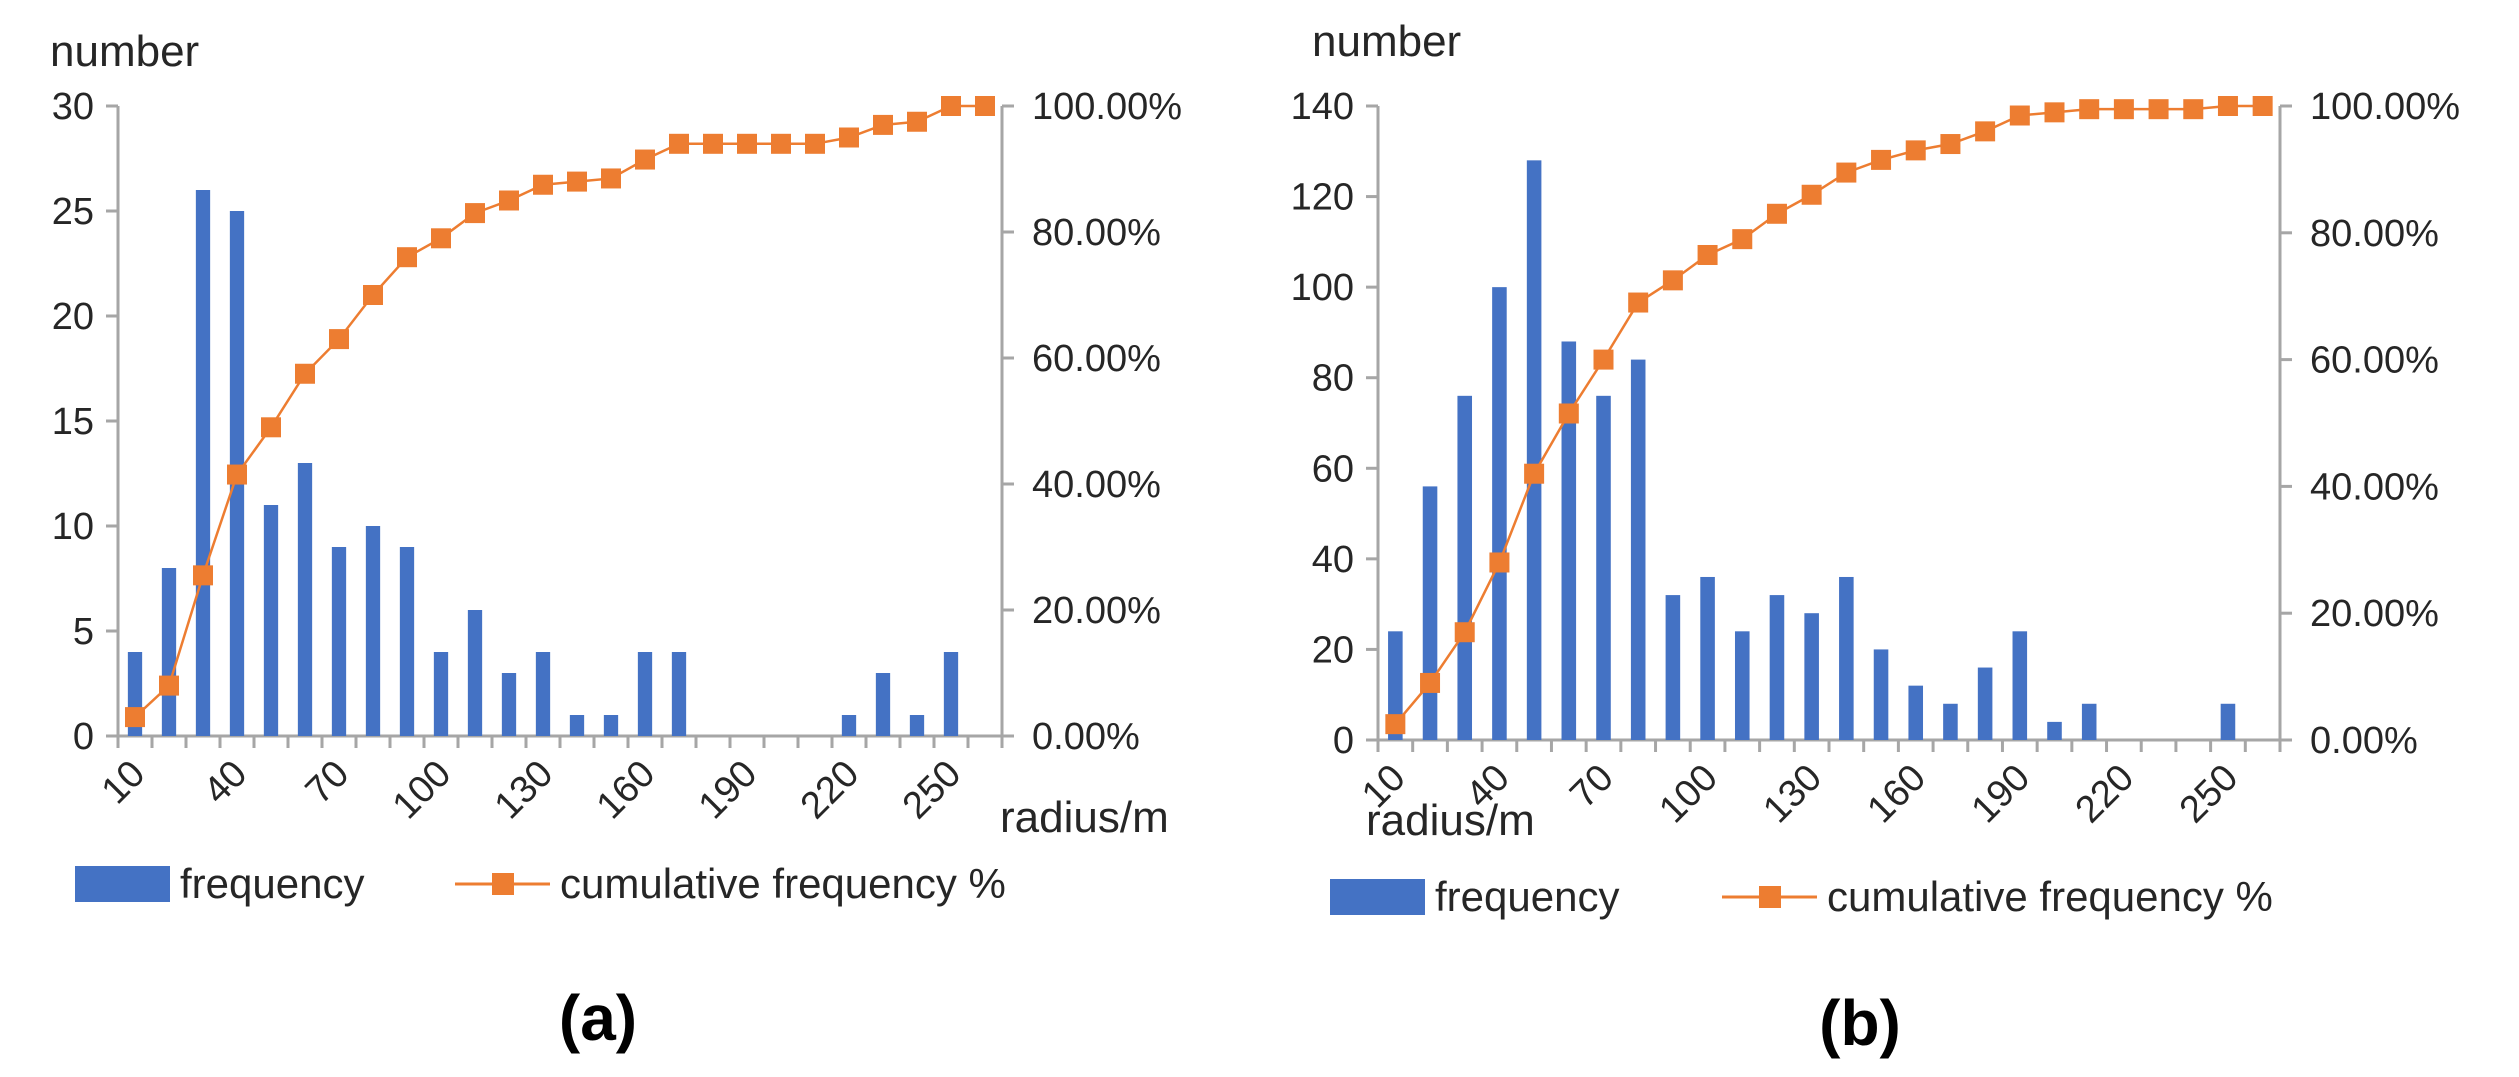 This screenshot has height=1077, width=2519. I want to click on y2-tick-label: 100.00%, so click(2385, 107).